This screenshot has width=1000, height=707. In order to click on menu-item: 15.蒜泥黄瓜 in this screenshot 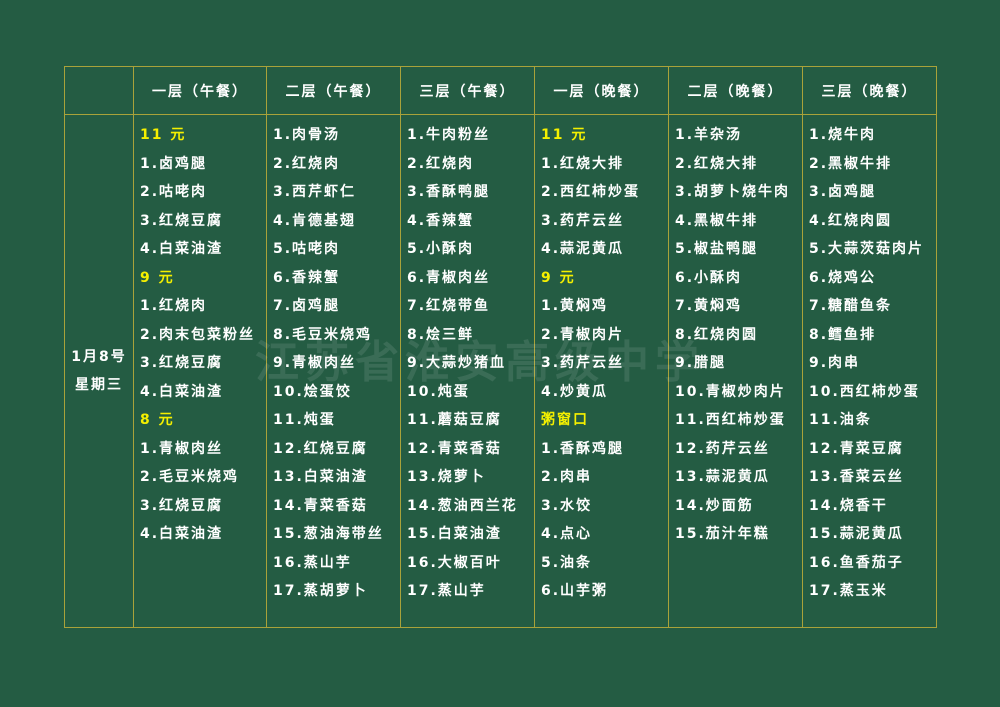, I will do `click(856, 534)`.